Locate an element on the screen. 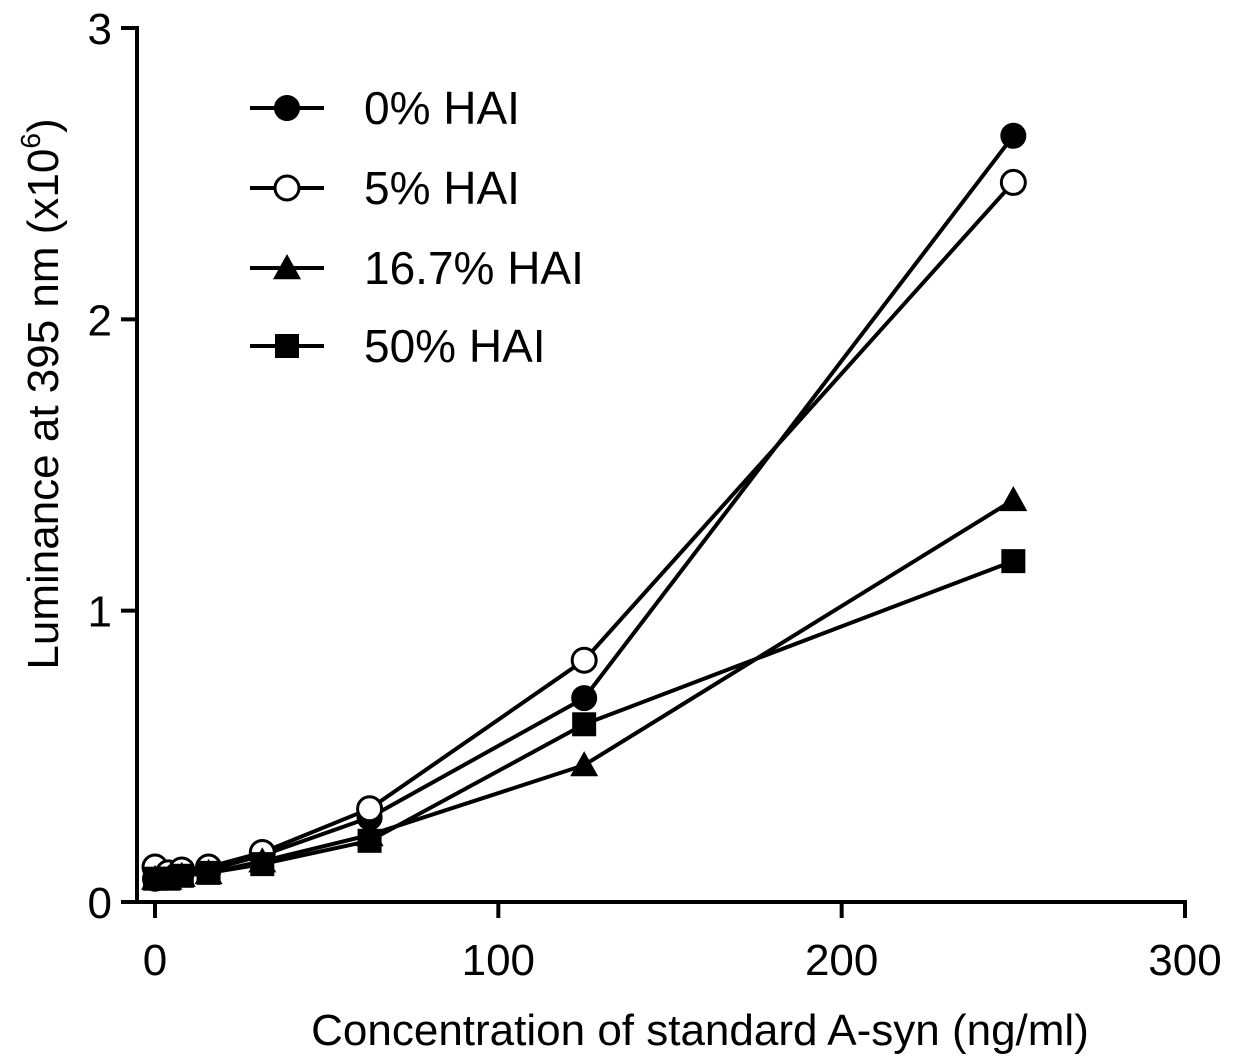  y-tick-label-3: 3 is located at coordinates (100, 29).